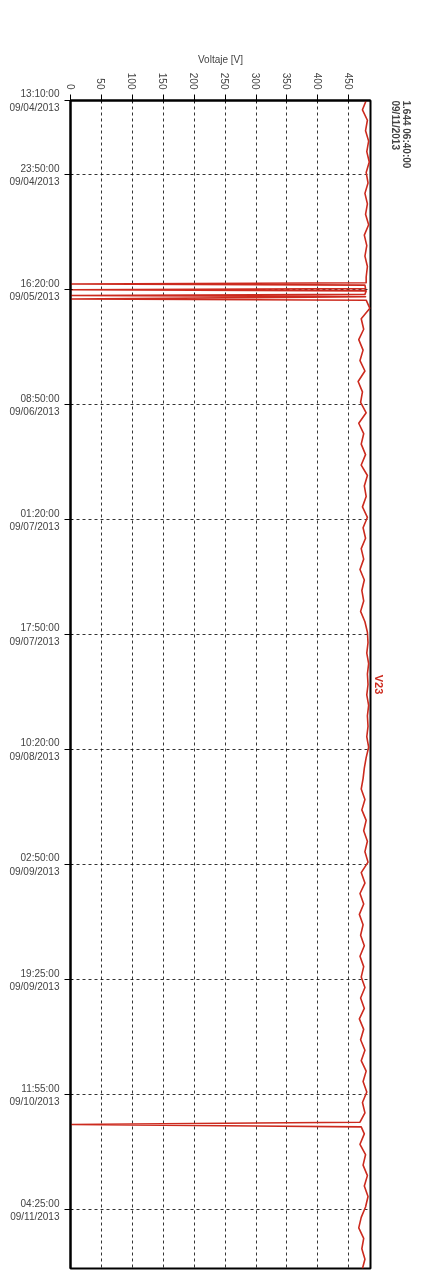 This screenshot has width=434, height=1279. Describe the element at coordinates (34, 980) in the screenshot. I see `y-tick-label: 19:25:00 09/09/2013` at that location.